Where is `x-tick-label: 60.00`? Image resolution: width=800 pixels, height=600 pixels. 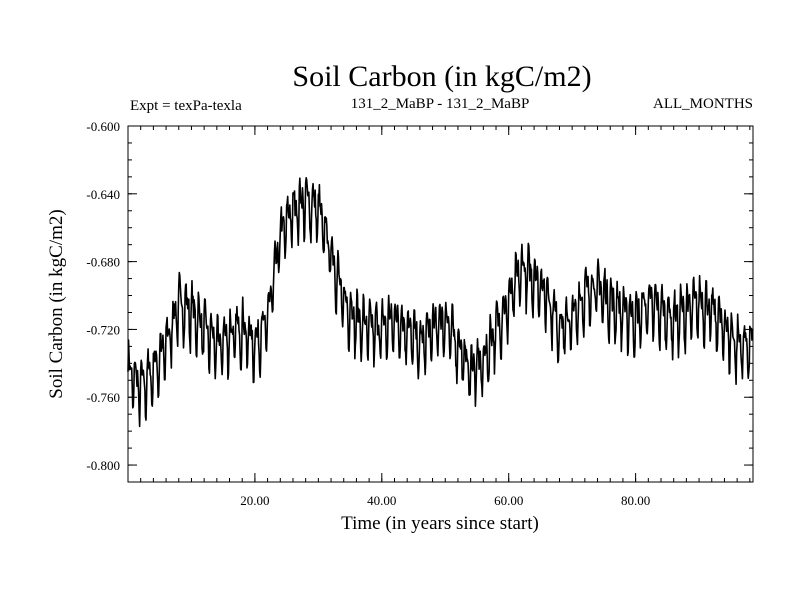 x-tick-label: 60.00 is located at coordinates (508, 500).